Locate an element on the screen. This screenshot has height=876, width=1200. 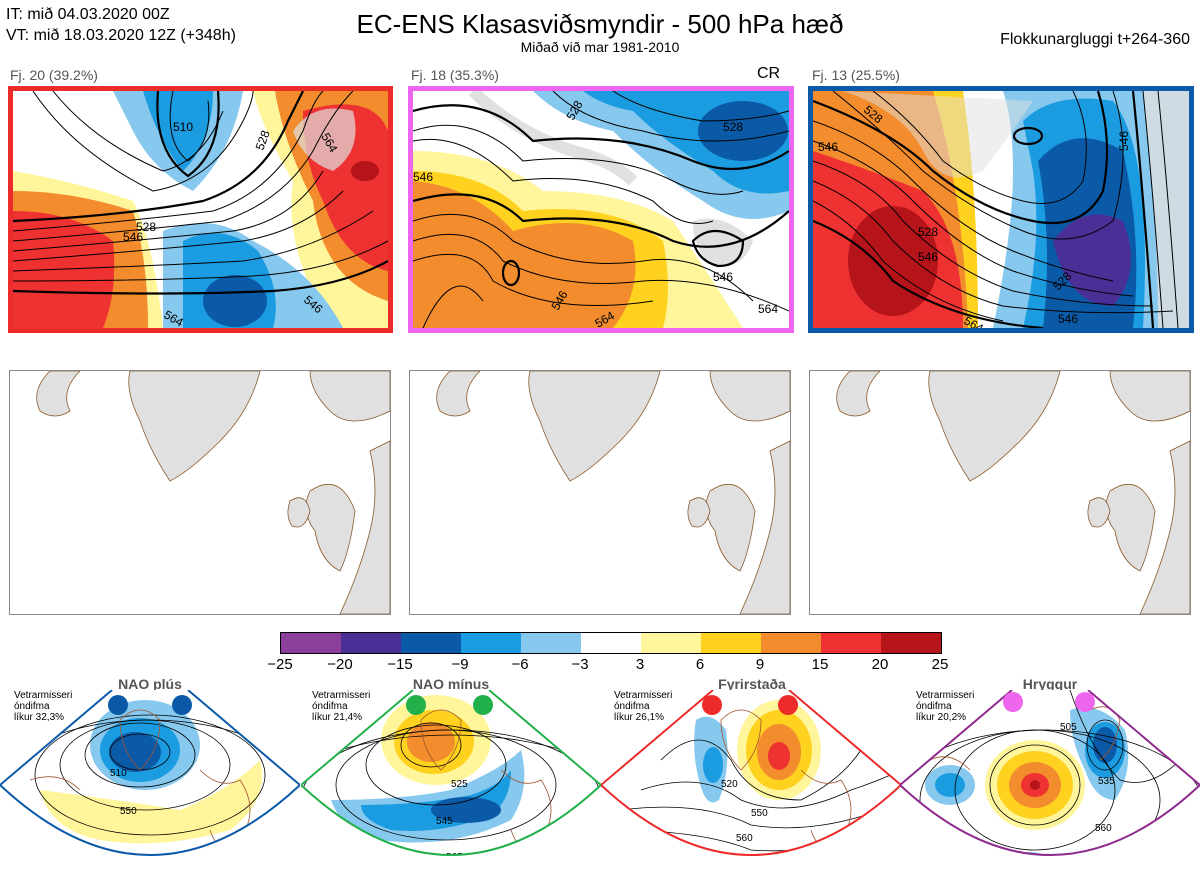
regime-2-note: Vetrarmisseri óndifma líkur 21,4% is located at coordinates (341, 706).